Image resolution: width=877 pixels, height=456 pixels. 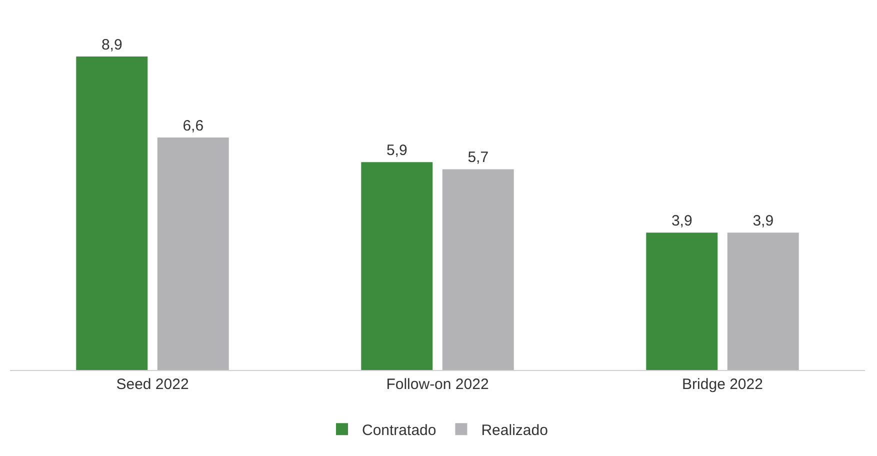 I want to click on x-tick-label: Bridge 2022, so click(x=722, y=384).